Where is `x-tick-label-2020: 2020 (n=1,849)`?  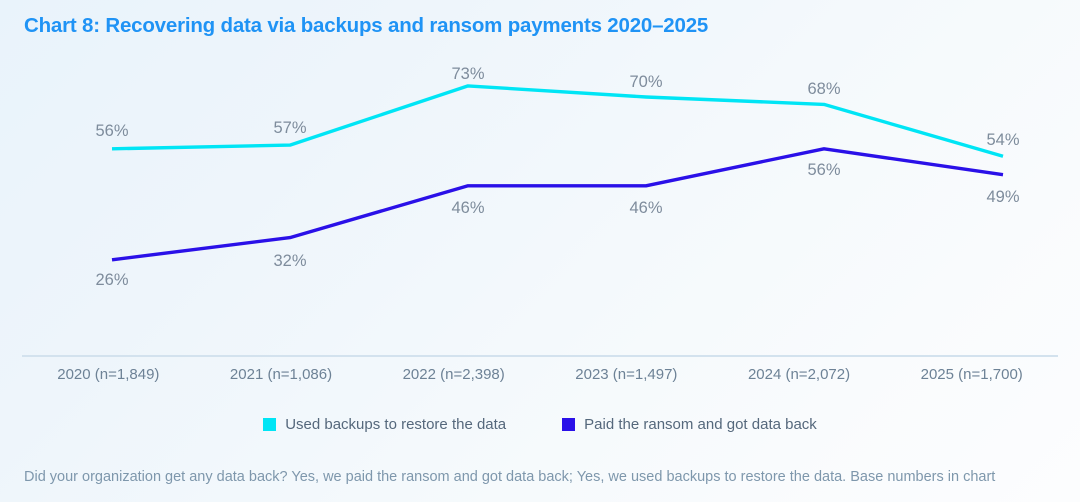 x-tick-label-2020: 2020 (n=1,849) is located at coordinates (108, 374).